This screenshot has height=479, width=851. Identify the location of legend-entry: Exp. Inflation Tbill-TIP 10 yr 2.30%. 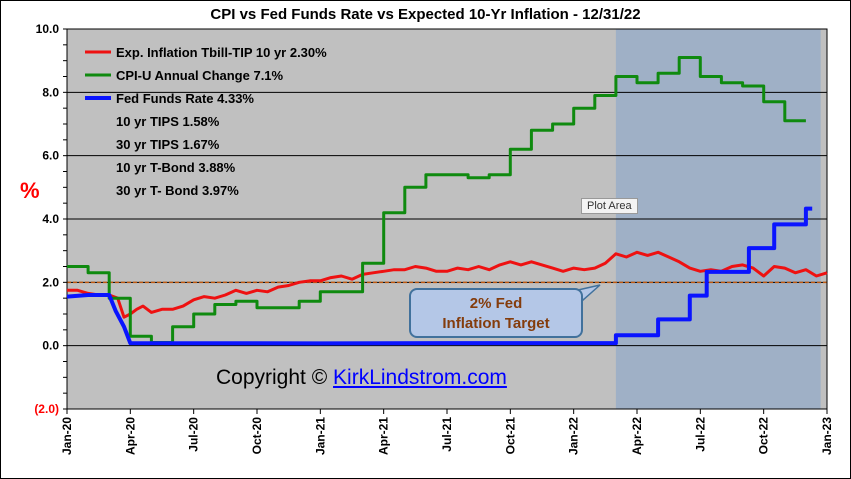
(221, 52).